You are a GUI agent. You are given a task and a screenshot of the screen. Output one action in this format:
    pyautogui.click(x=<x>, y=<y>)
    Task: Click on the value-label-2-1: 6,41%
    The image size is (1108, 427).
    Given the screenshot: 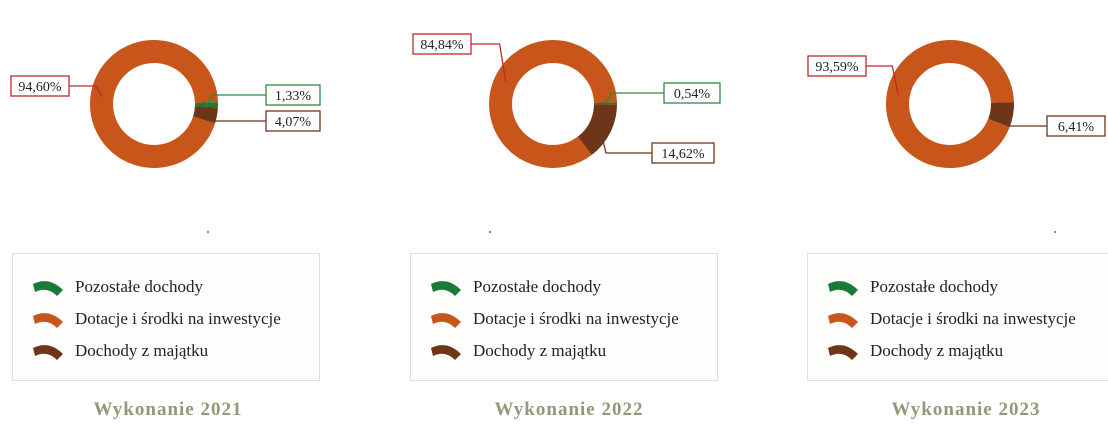 What is the action you would take?
    pyautogui.click(x=1076, y=127)
    